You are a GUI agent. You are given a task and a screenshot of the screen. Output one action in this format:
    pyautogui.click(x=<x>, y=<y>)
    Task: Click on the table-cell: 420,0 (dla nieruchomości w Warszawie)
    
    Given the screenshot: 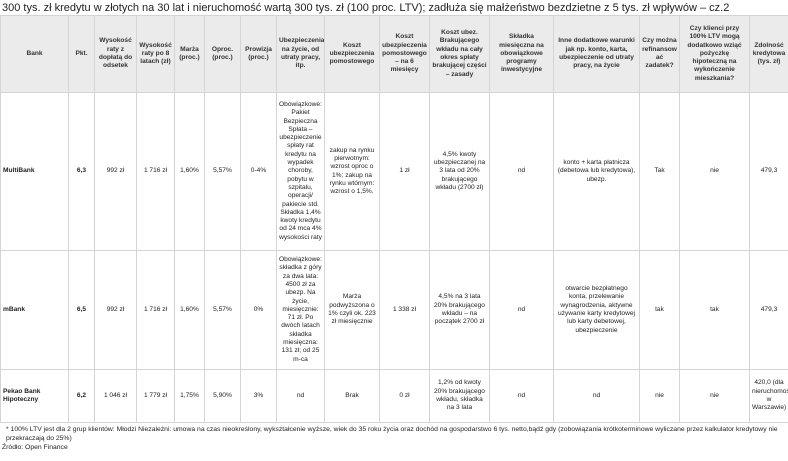 What is the action you would take?
    pyautogui.click(x=768, y=396)
    